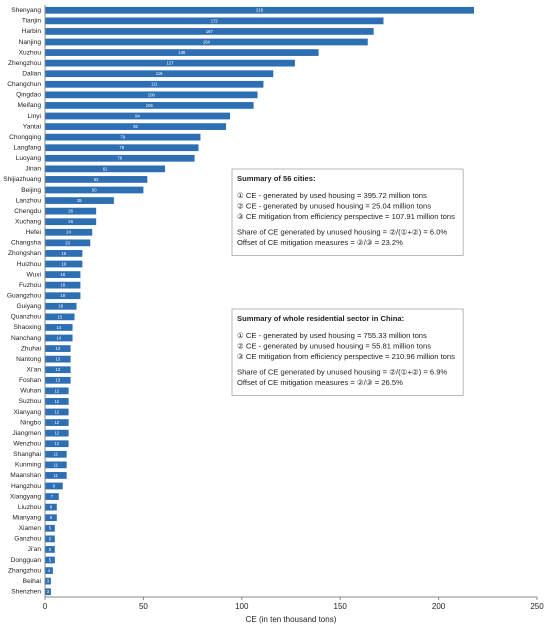 The width and height of the screenshot is (550, 627). I want to click on y-tick-label: Shenyang, so click(26, 10).